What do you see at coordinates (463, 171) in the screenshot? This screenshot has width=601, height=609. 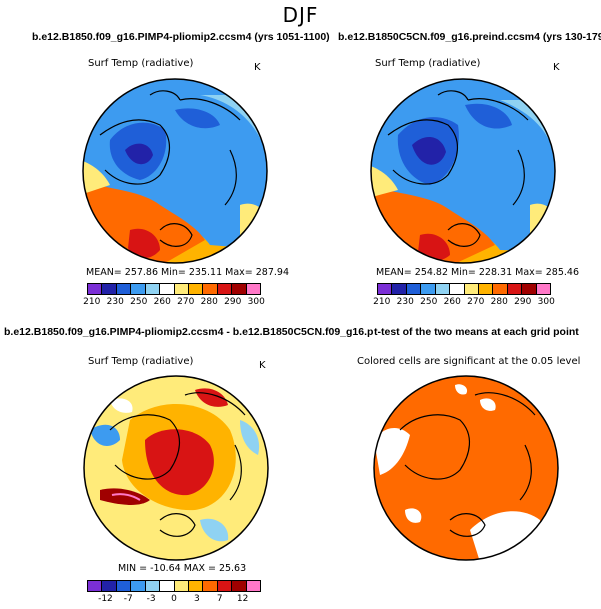 I see `panel2-map-border` at bounding box center [463, 171].